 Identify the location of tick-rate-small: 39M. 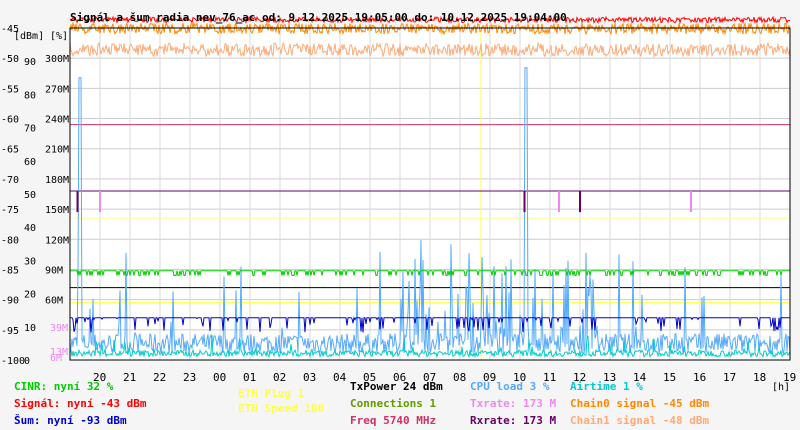
(59, 328).